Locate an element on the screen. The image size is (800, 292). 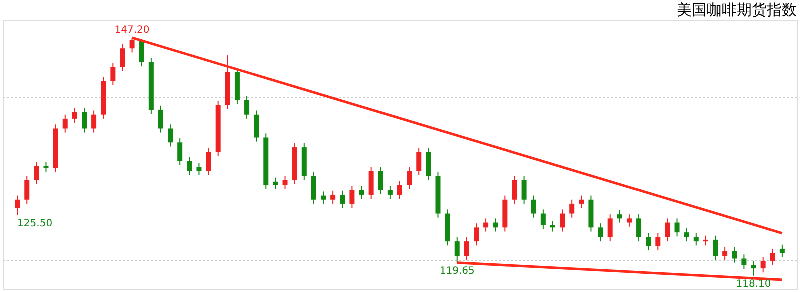
annotation: 119.65 is located at coordinates (457, 272).